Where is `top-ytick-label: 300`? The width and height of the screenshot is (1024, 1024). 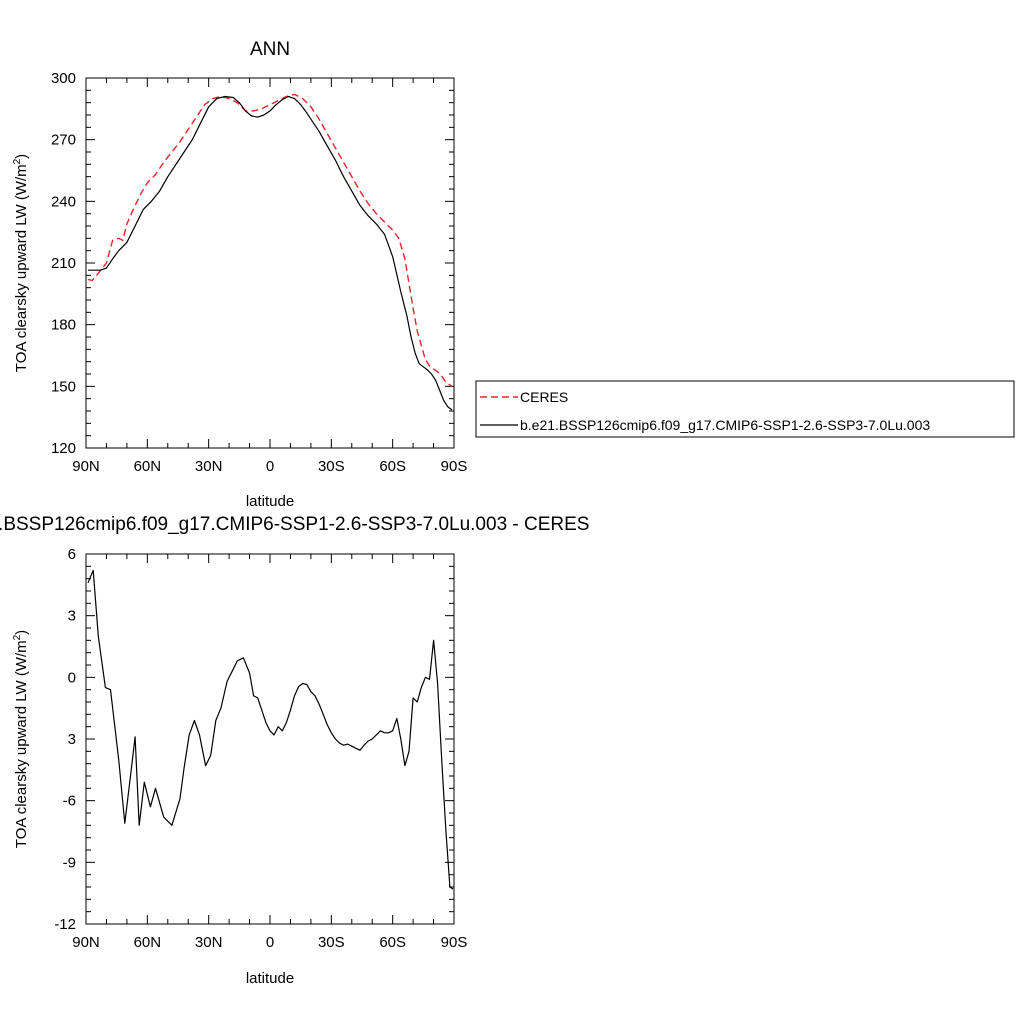
top-ytick-label: 300 is located at coordinates (63, 78).